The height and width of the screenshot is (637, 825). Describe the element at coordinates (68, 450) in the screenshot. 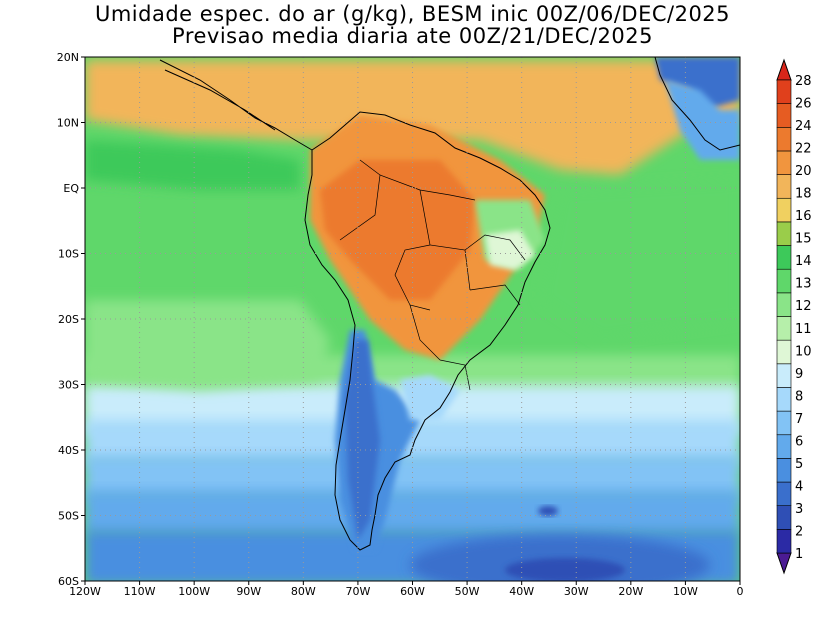

I see `lat-tick-label: 40S` at that location.